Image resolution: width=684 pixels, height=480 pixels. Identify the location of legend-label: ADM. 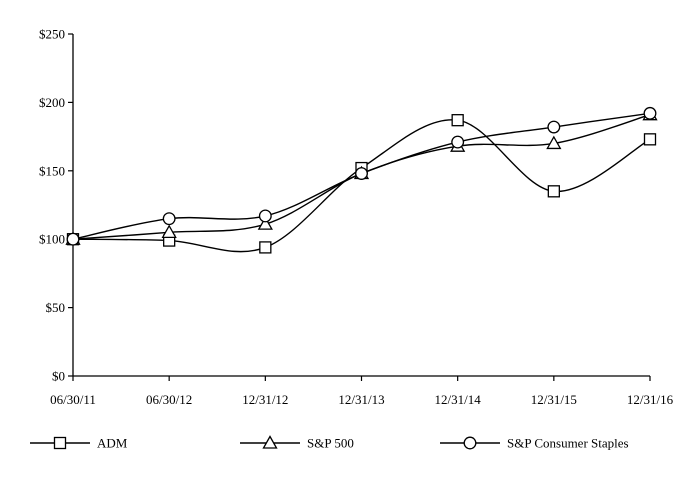
(112, 443).